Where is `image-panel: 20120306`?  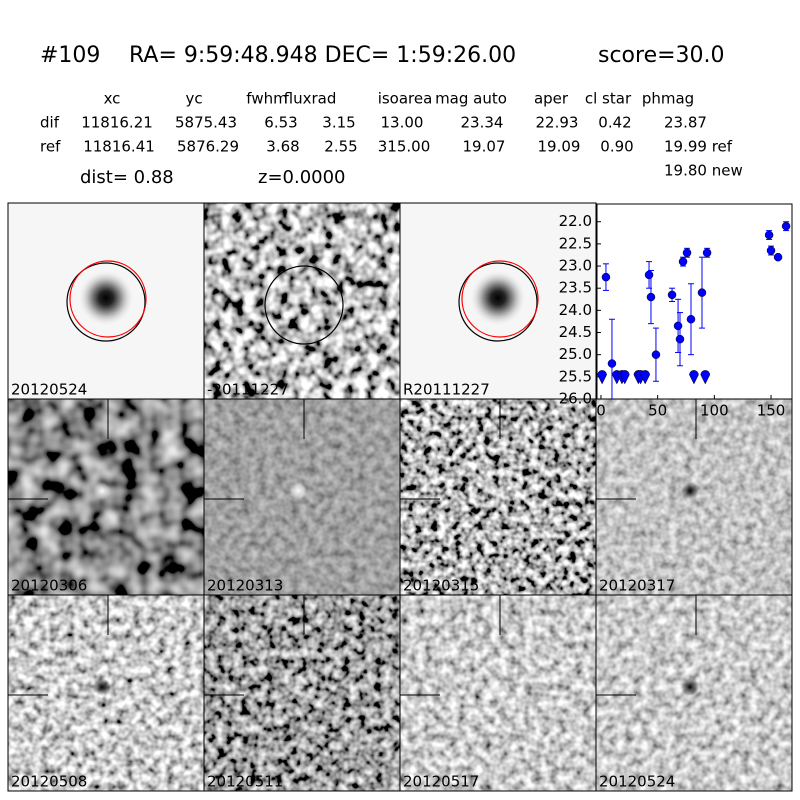 image-panel: 20120306 is located at coordinates (106, 497).